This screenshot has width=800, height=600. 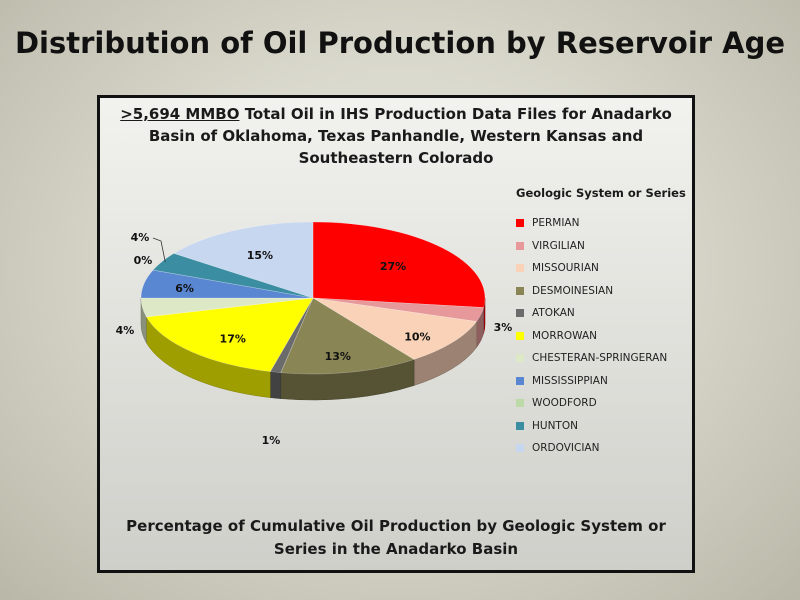 I want to click on pie-slice-permian, so click(x=399, y=264).